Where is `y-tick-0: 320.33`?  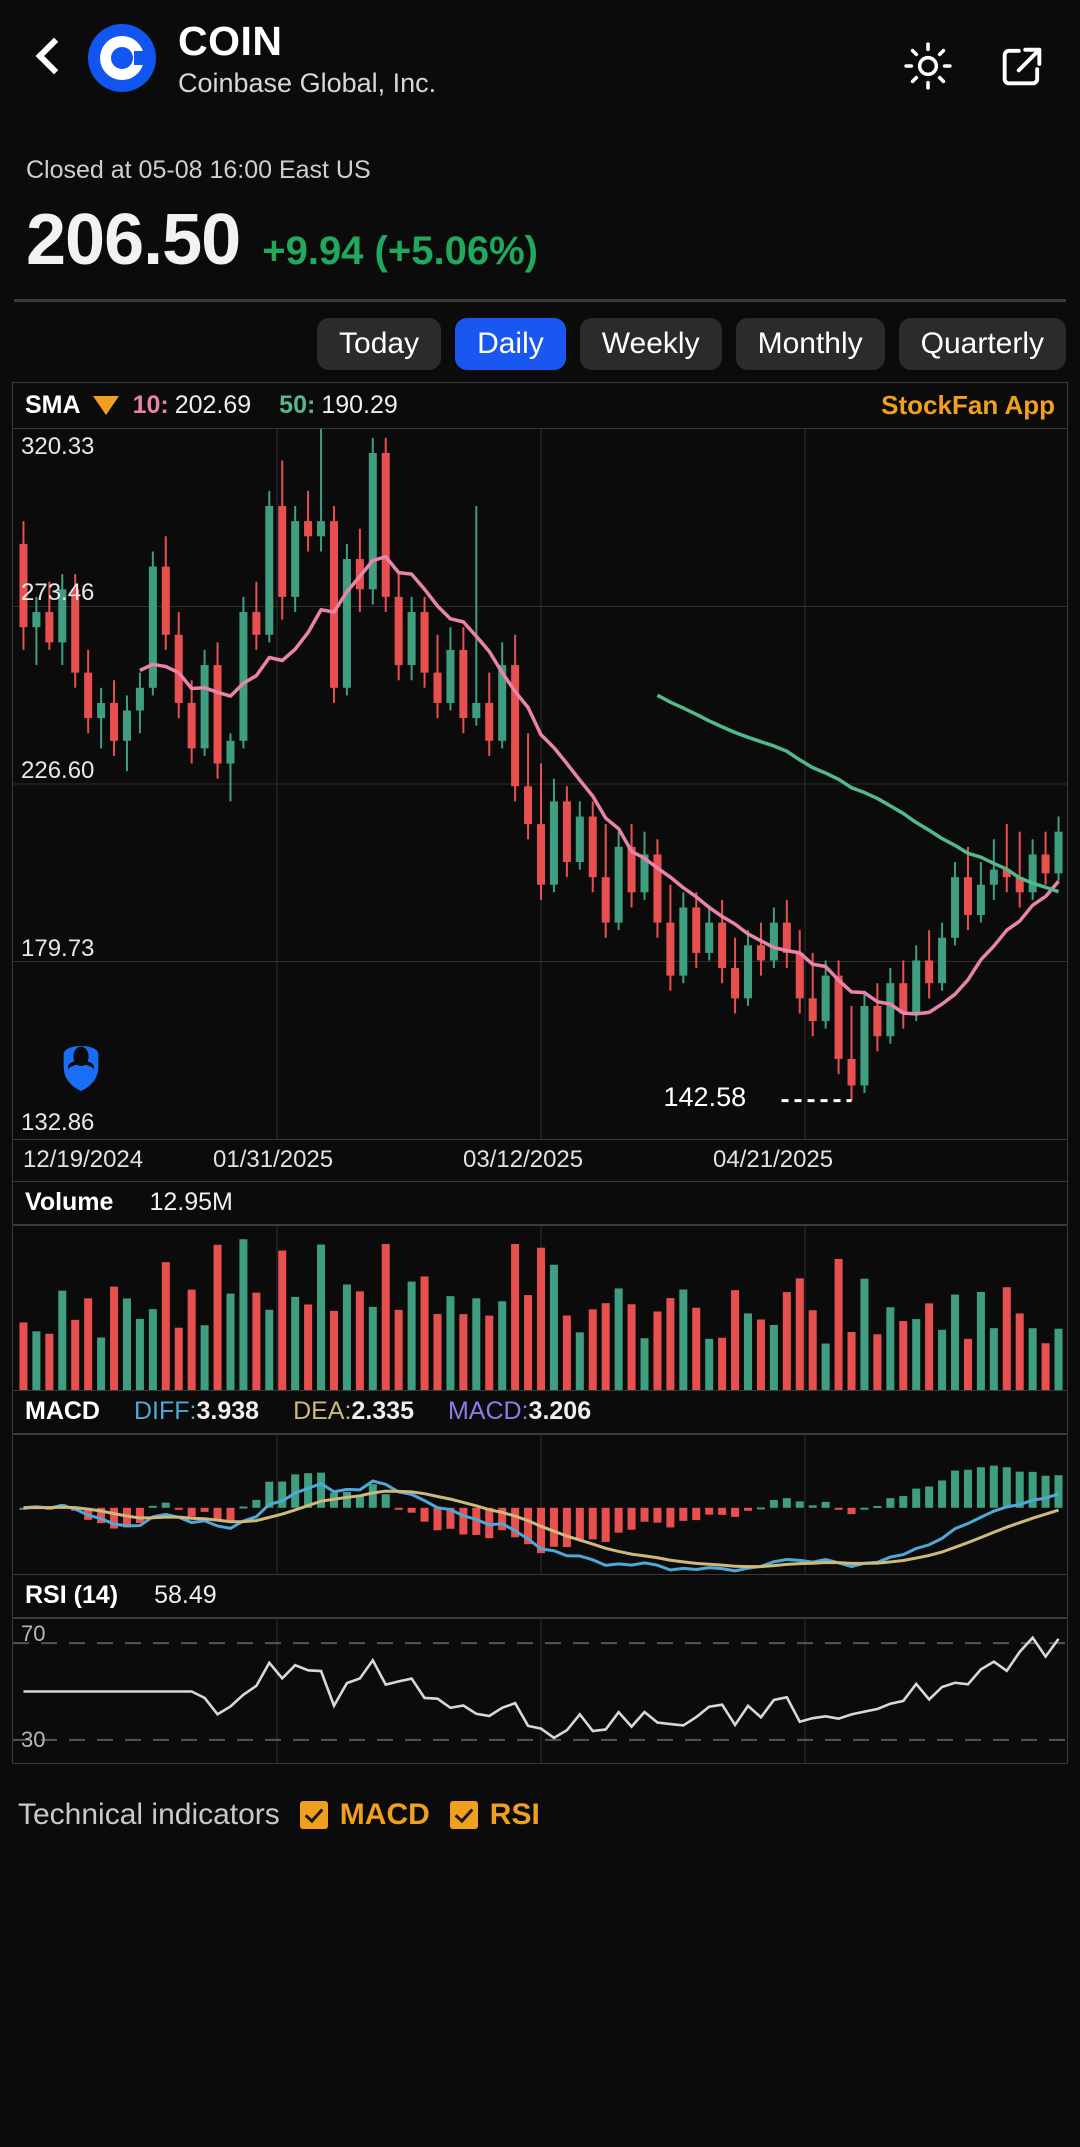 y-tick-0: 320.33 is located at coordinates (58, 446).